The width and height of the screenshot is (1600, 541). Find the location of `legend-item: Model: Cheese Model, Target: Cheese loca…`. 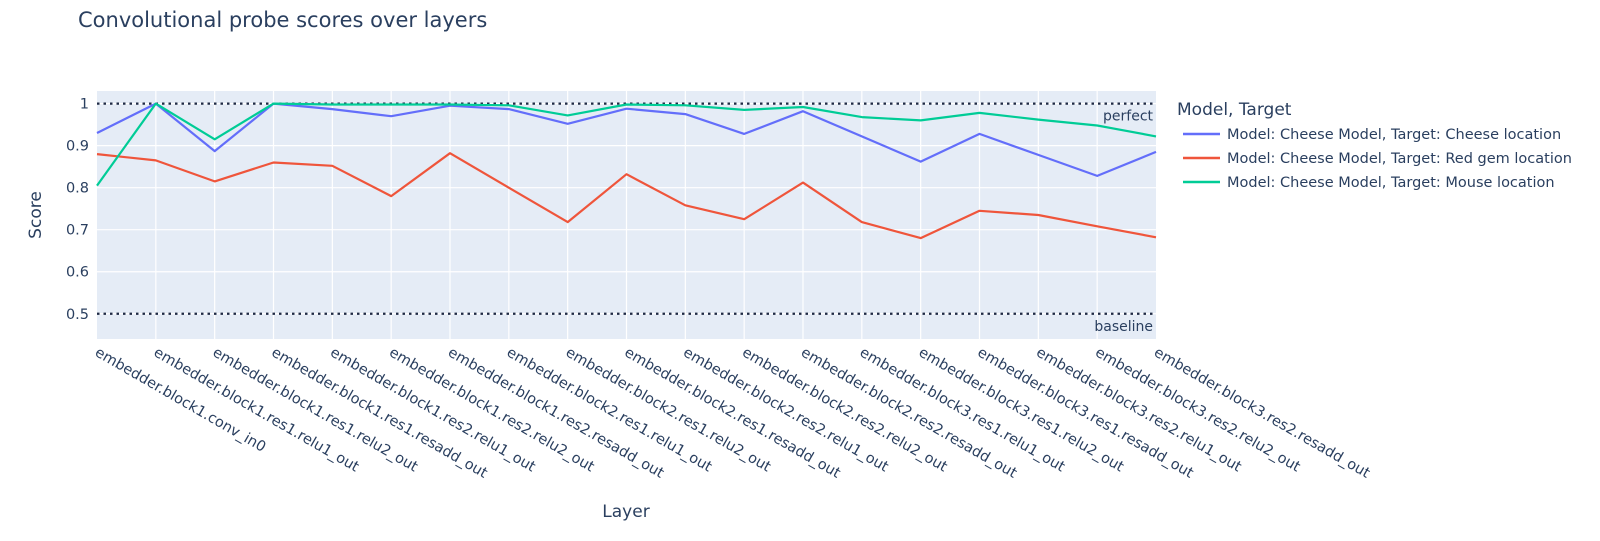

legend-item: Model: Cheese Model, Target: Cheese loca… is located at coordinates (1372, 135).